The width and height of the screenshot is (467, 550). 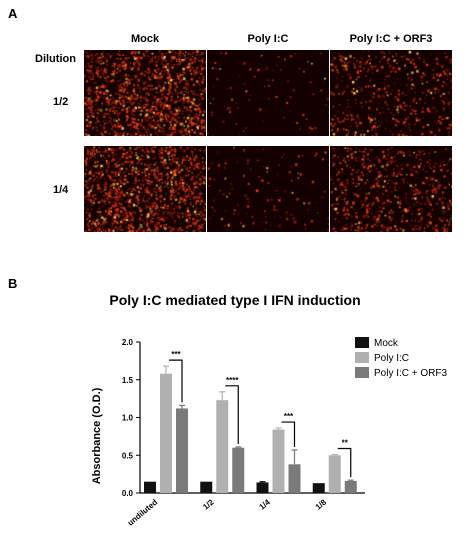 What do you see at coordinates (128, 380) in the screenshot?
I see `y-tick-label: 1.5` at bounding box center [128, 380].